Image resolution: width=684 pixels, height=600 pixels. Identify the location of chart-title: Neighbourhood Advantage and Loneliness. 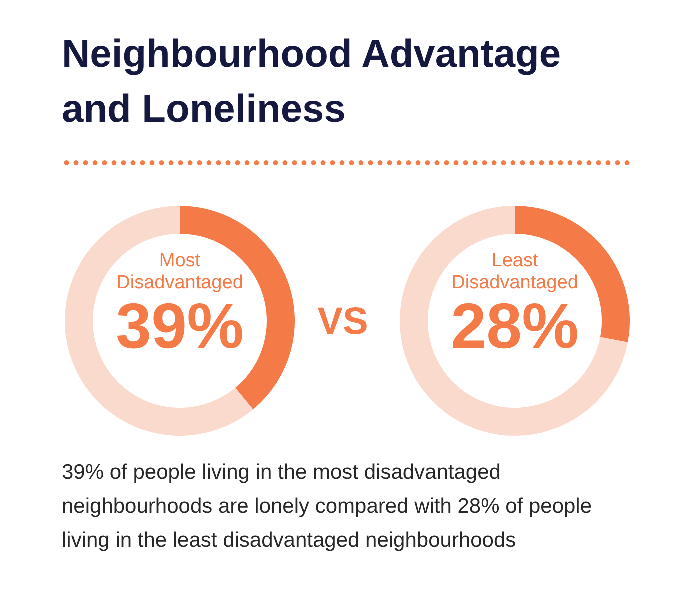
(312, 82).